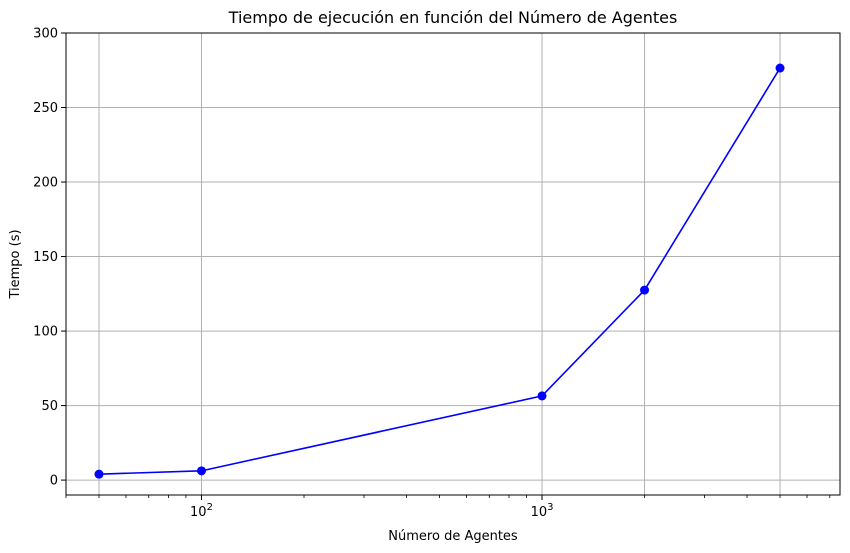  What do you see at coordinates (45, 34) in the screenshot?
I see `y-tick-label: 300` at bounding box center [45, 34].